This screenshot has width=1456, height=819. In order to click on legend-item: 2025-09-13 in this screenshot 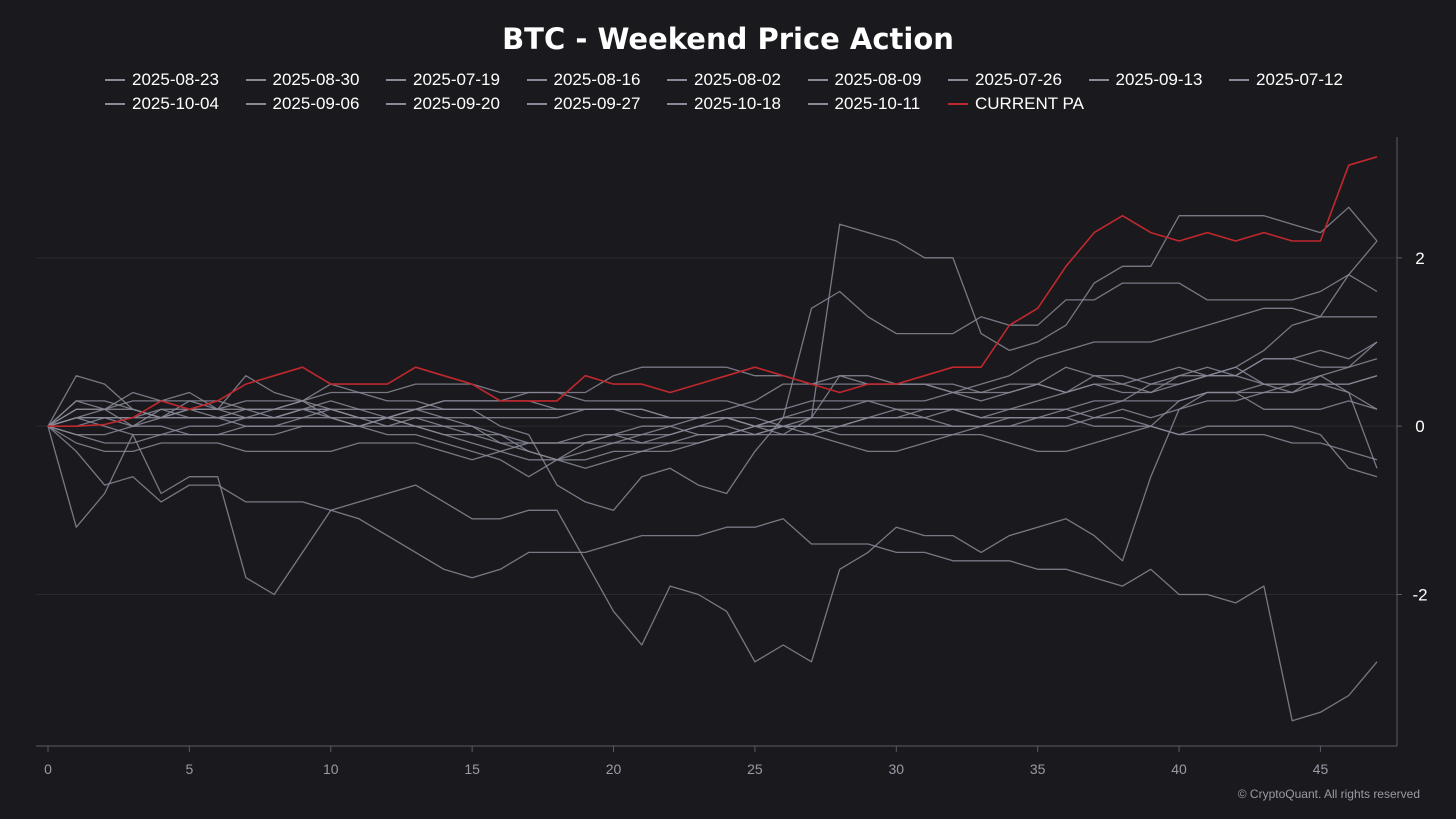, I will do `click(1159, 80)`.